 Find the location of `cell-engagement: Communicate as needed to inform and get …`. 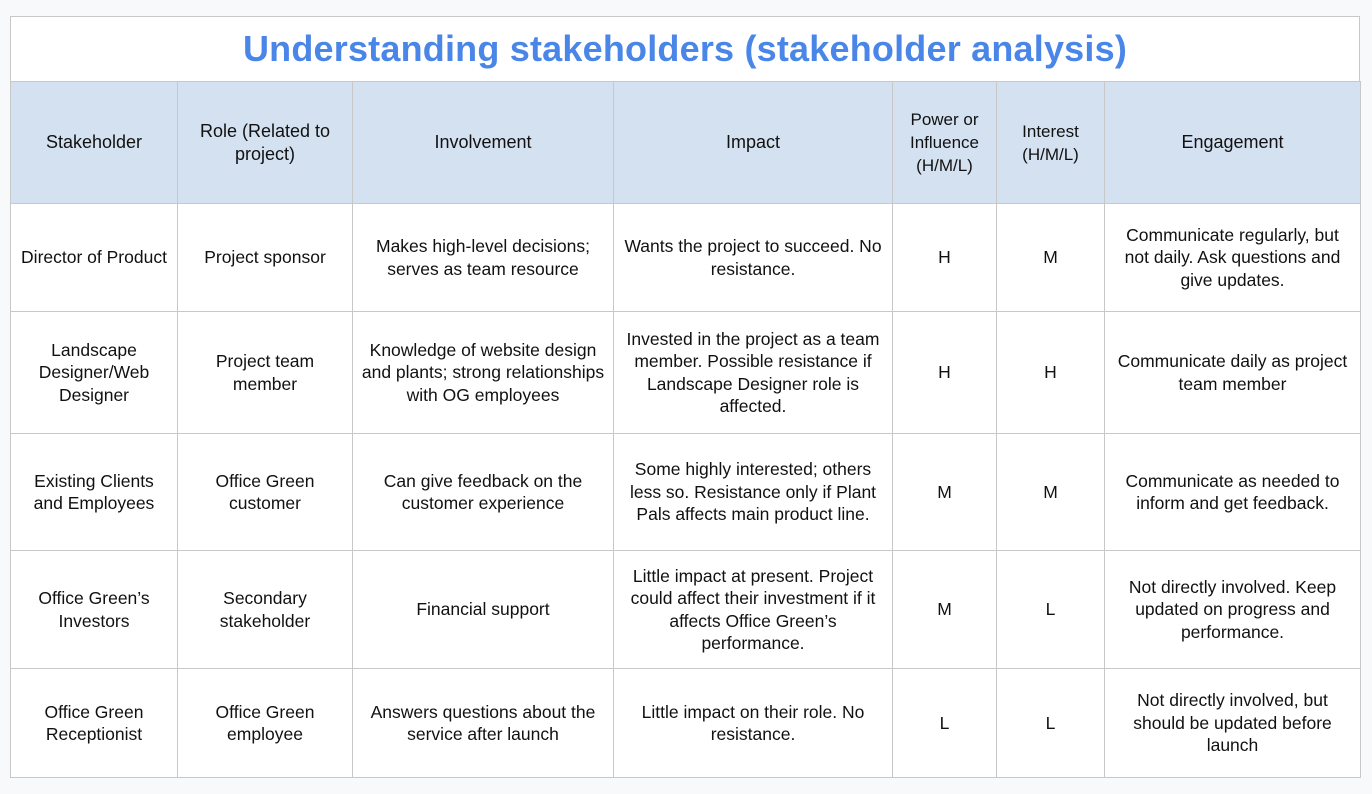

cell-engagement: Communicate as needed to inform and get … is located at coordinates (1232, 492).